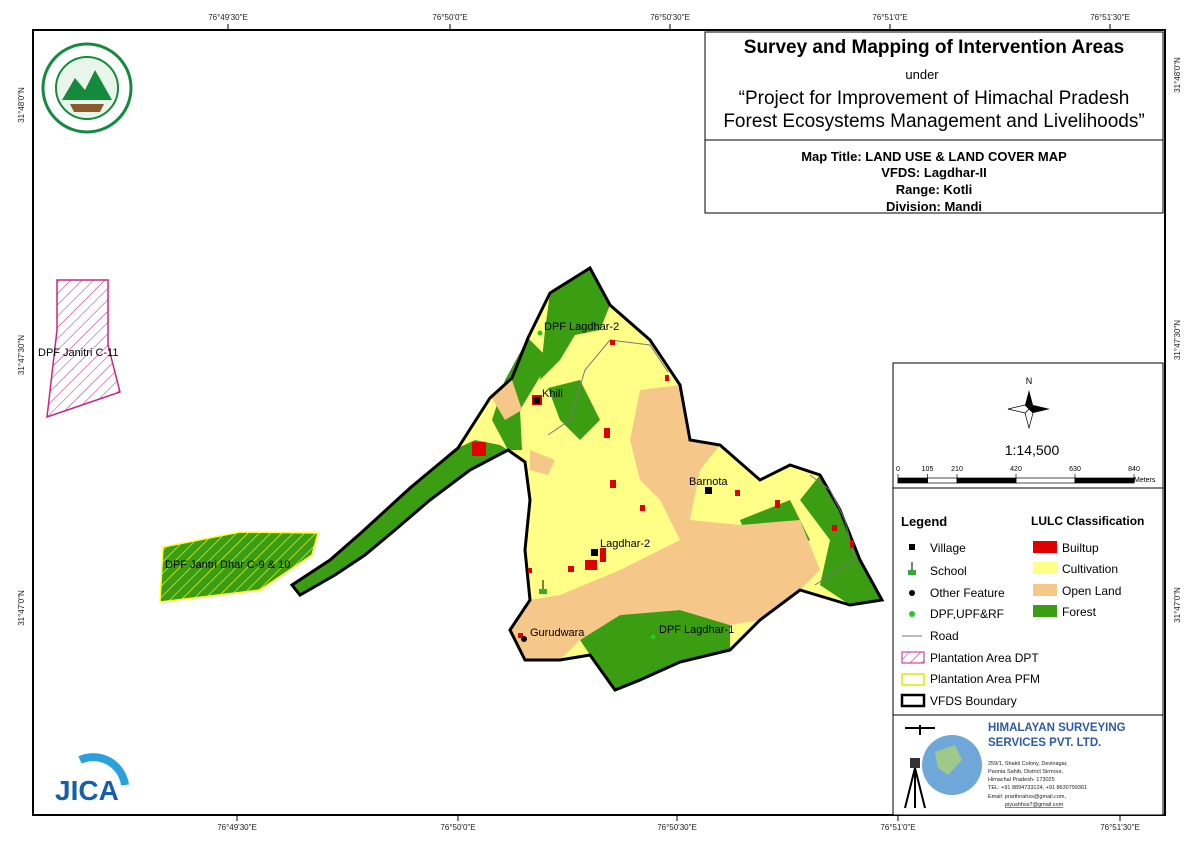 The image size is (1200, 853). Describe the element at coordinates (898, 469) in the screenshot. I see `scale-tick-label: 0` at that location.